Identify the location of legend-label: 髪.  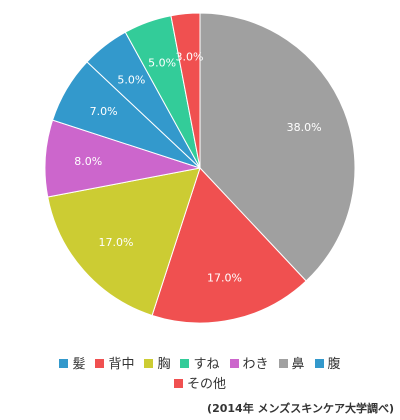
(79, 364).